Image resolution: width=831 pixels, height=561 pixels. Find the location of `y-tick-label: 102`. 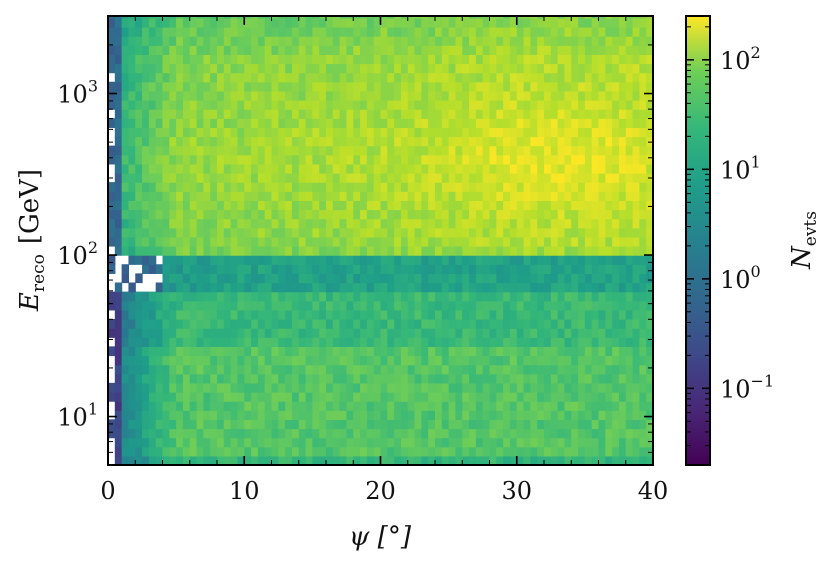

y-tick-label: 102 is located at coordinates (77, 254).